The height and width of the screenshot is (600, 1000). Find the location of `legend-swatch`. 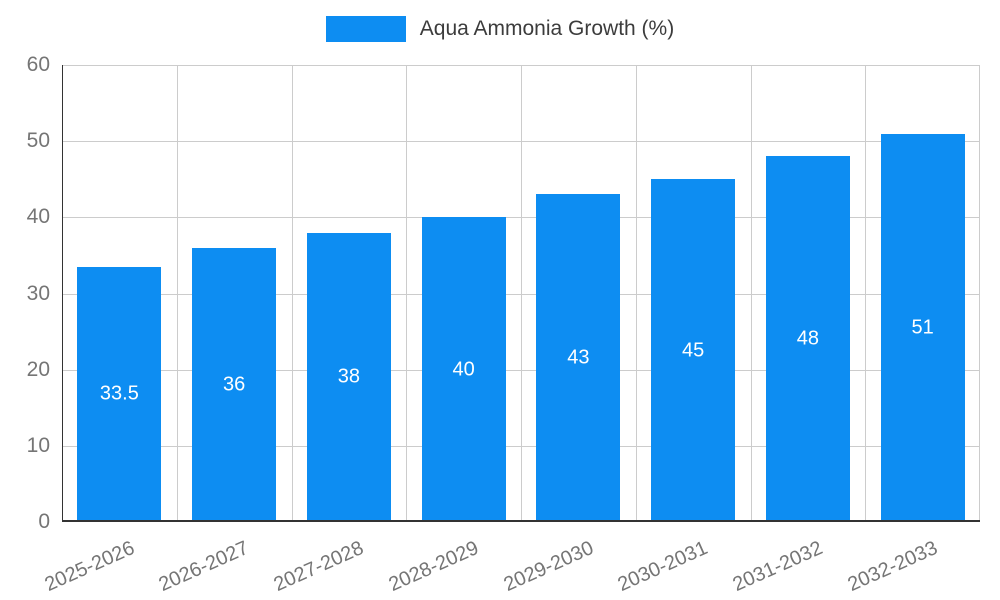

legend-swatch is located at coordinates (365, 29).